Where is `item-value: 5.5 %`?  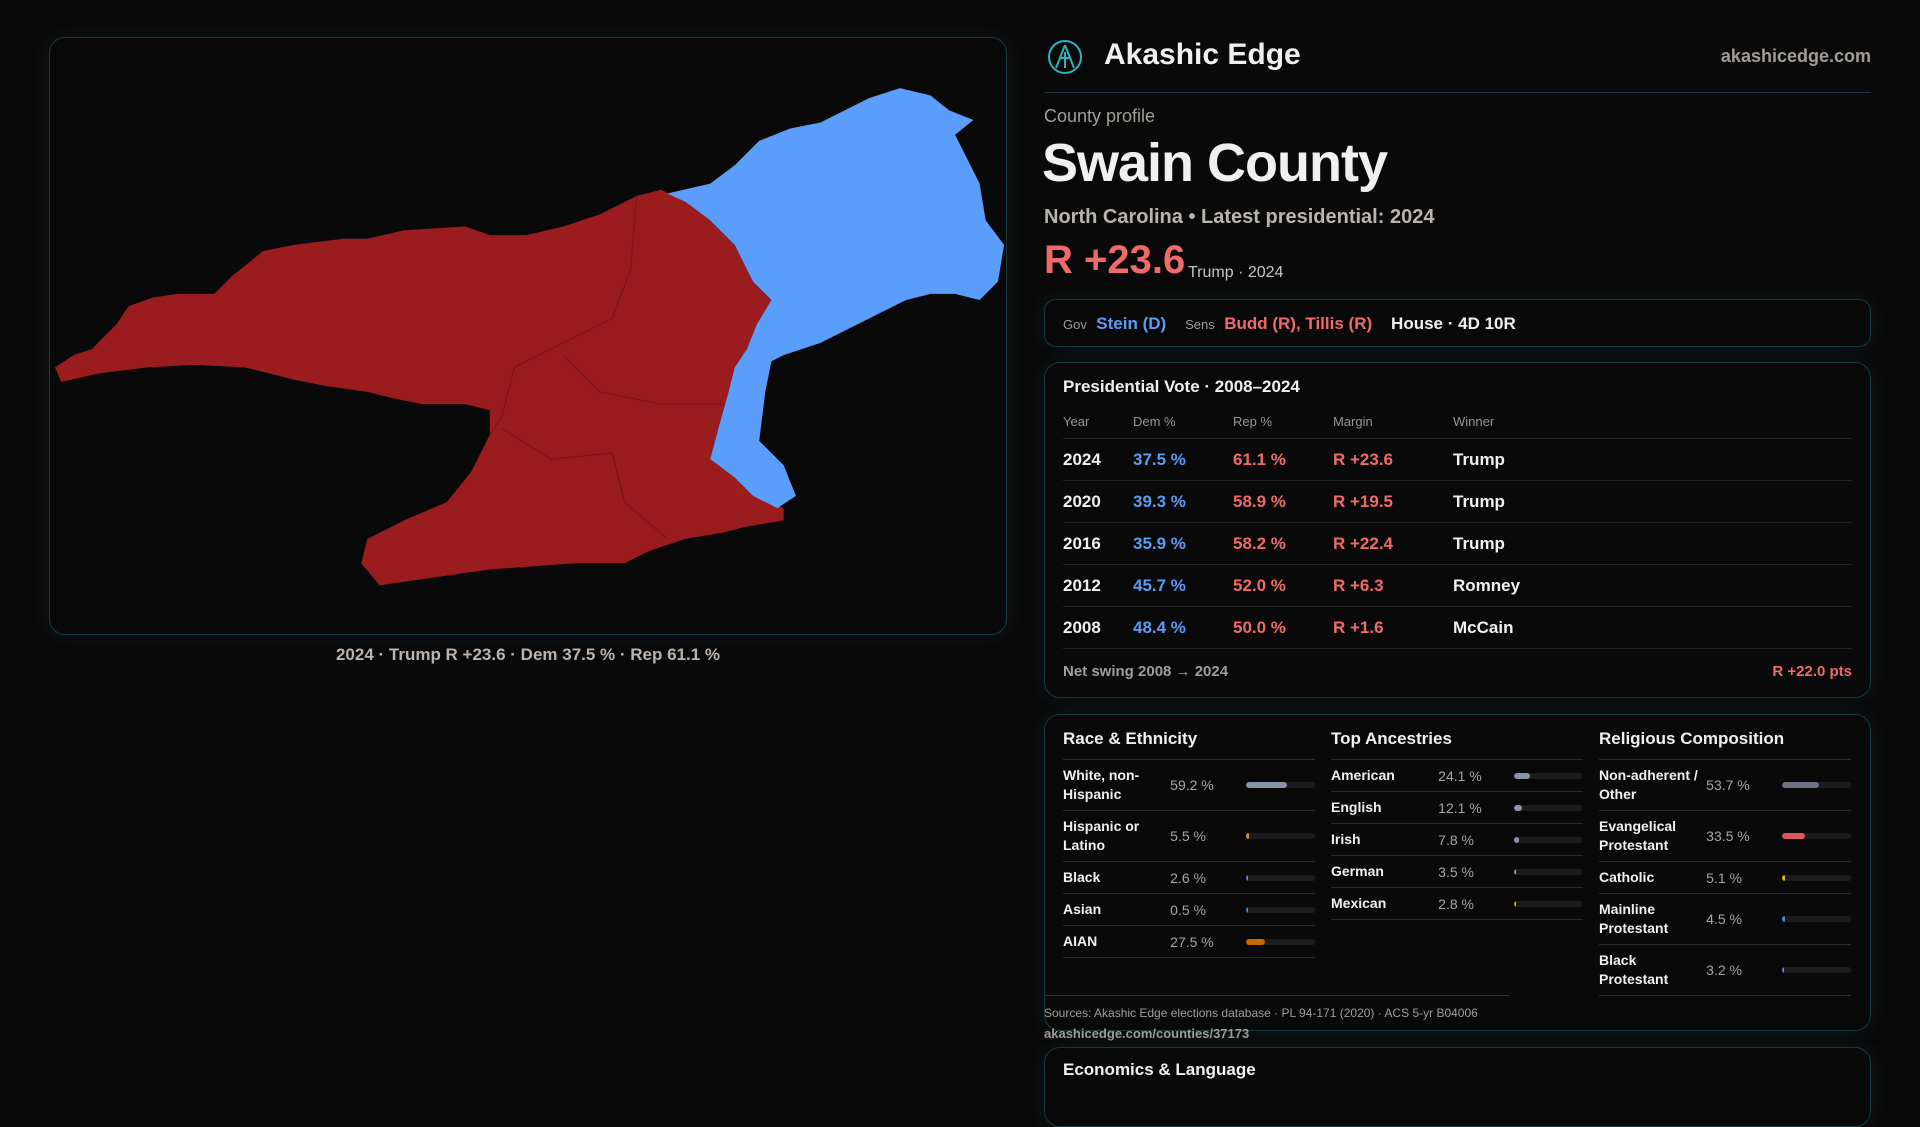 item-value: 5.5 % is located at coordinates (1188, 836).